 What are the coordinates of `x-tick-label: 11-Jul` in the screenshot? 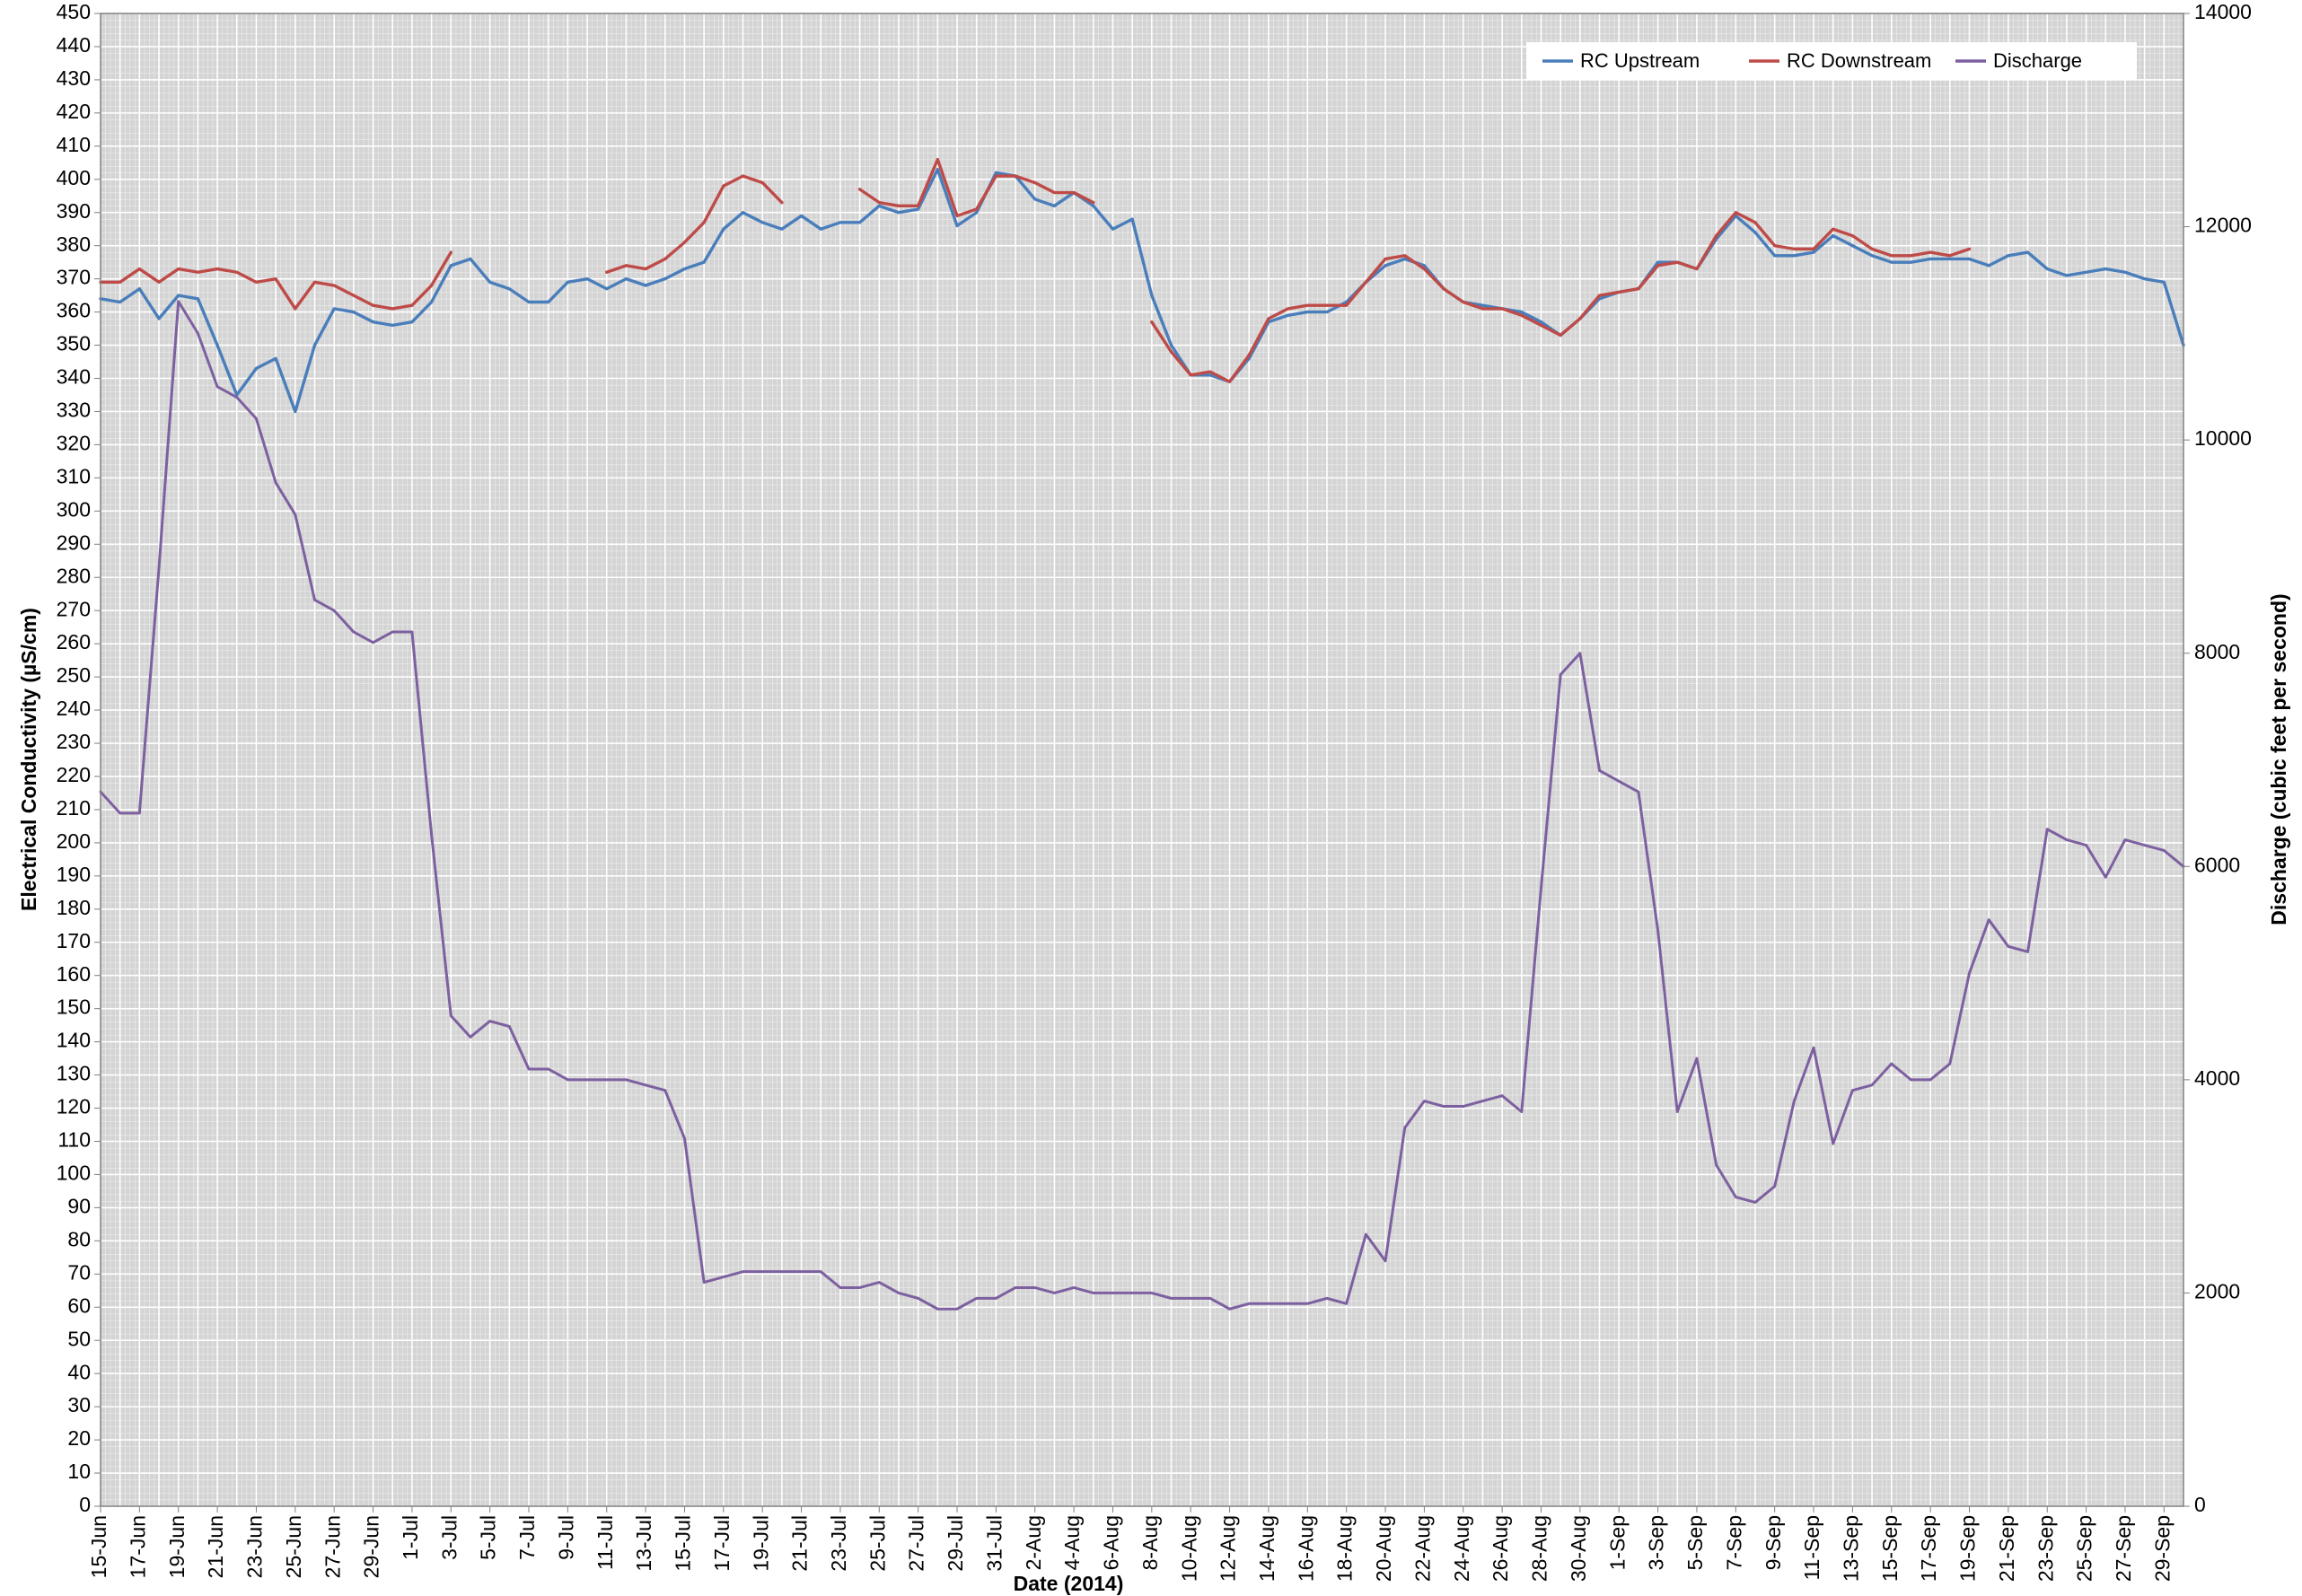 It's located at (605, 1542).